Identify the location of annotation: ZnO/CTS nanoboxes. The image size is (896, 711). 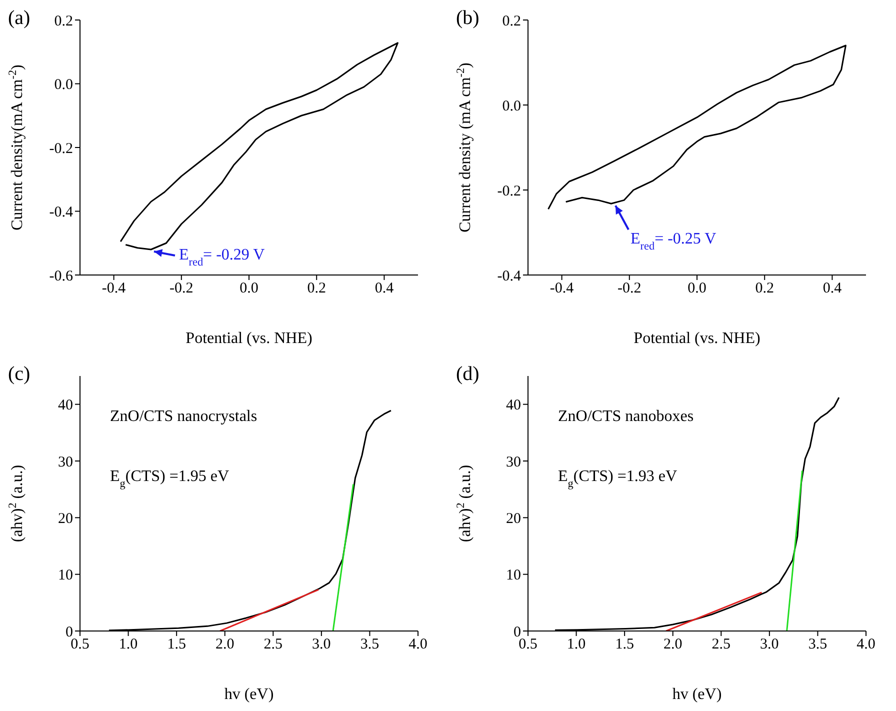
(626, 416).